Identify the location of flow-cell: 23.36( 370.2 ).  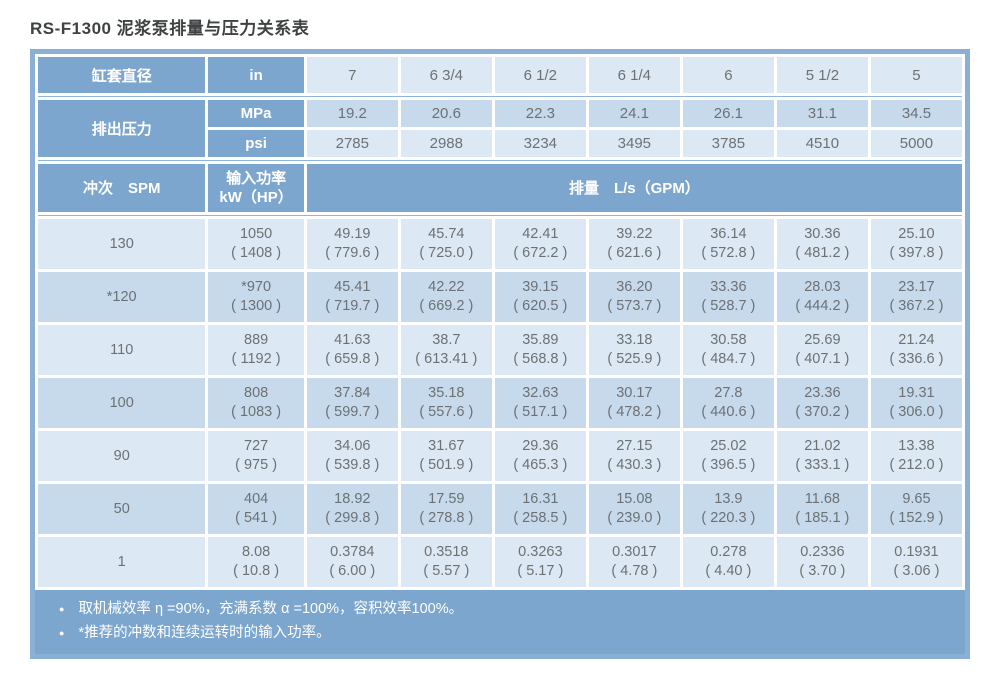
(822, 403).